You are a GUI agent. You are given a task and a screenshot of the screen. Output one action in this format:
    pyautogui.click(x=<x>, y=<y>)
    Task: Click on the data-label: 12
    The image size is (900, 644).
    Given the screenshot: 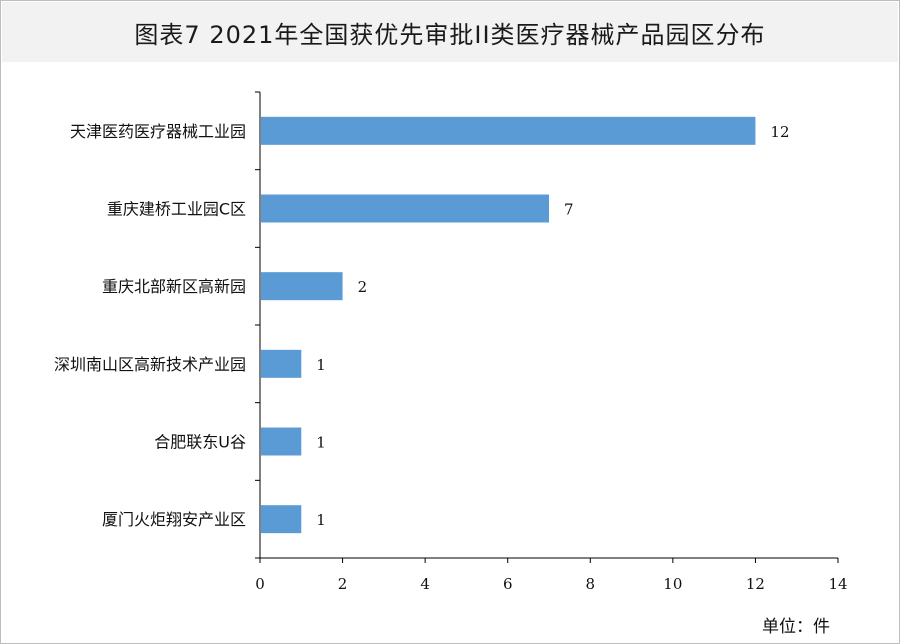 What is the action you would take?
    pyautogui.click(x=779, y=132)
    